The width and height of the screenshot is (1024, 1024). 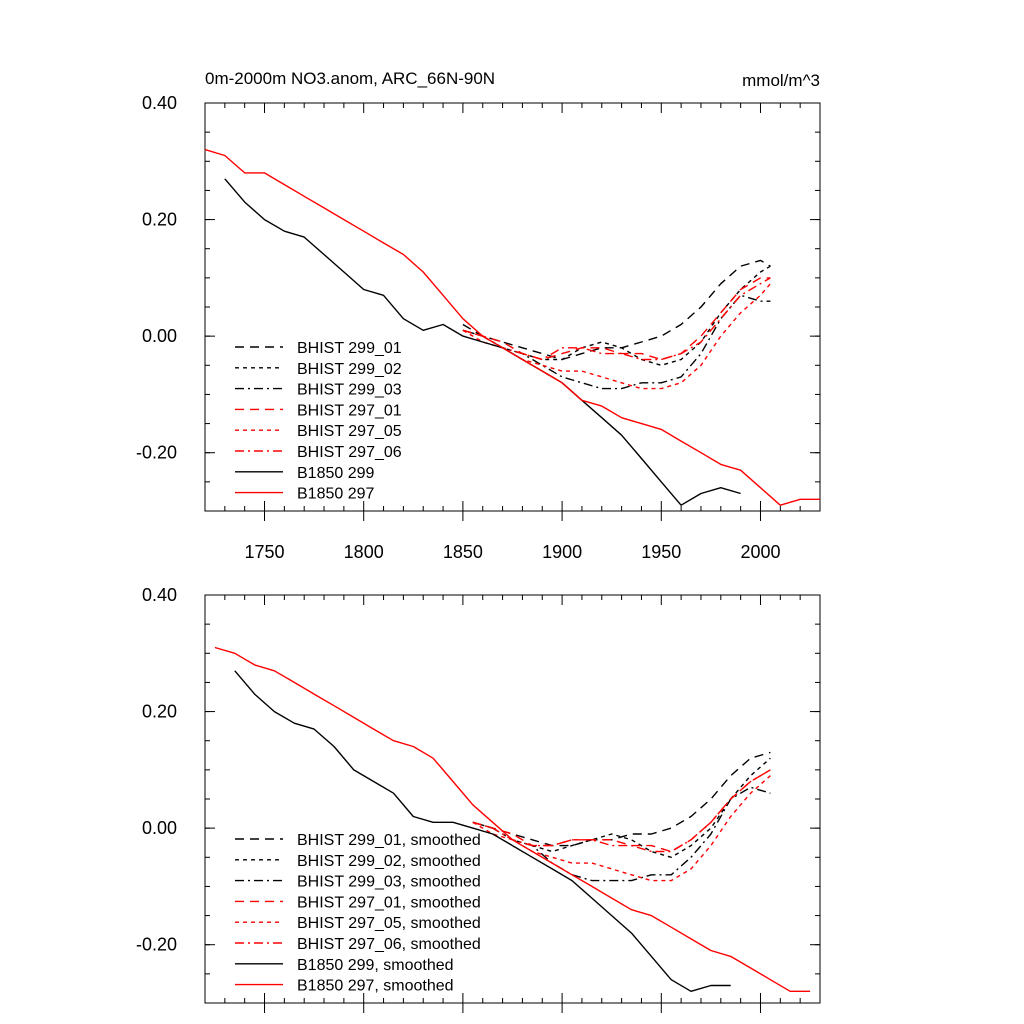 What do you see at coordinates (264, 552) in the screenshot?
I see `x-tick-label: 1750` at bounding box center [264, 552].